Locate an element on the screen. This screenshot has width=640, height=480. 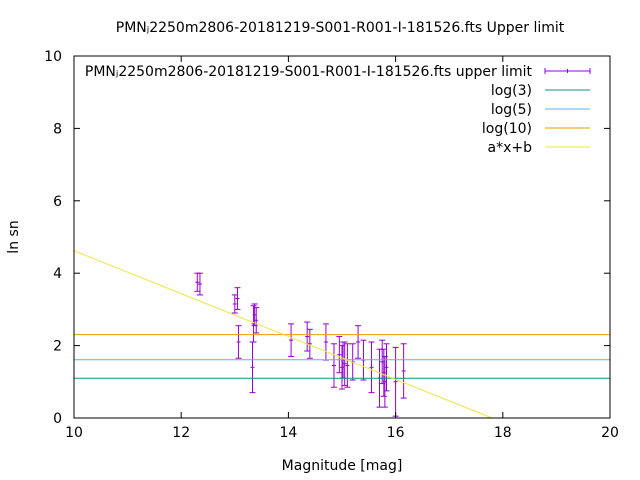
legend-item: log(5) is located at coordinates (540, 110).